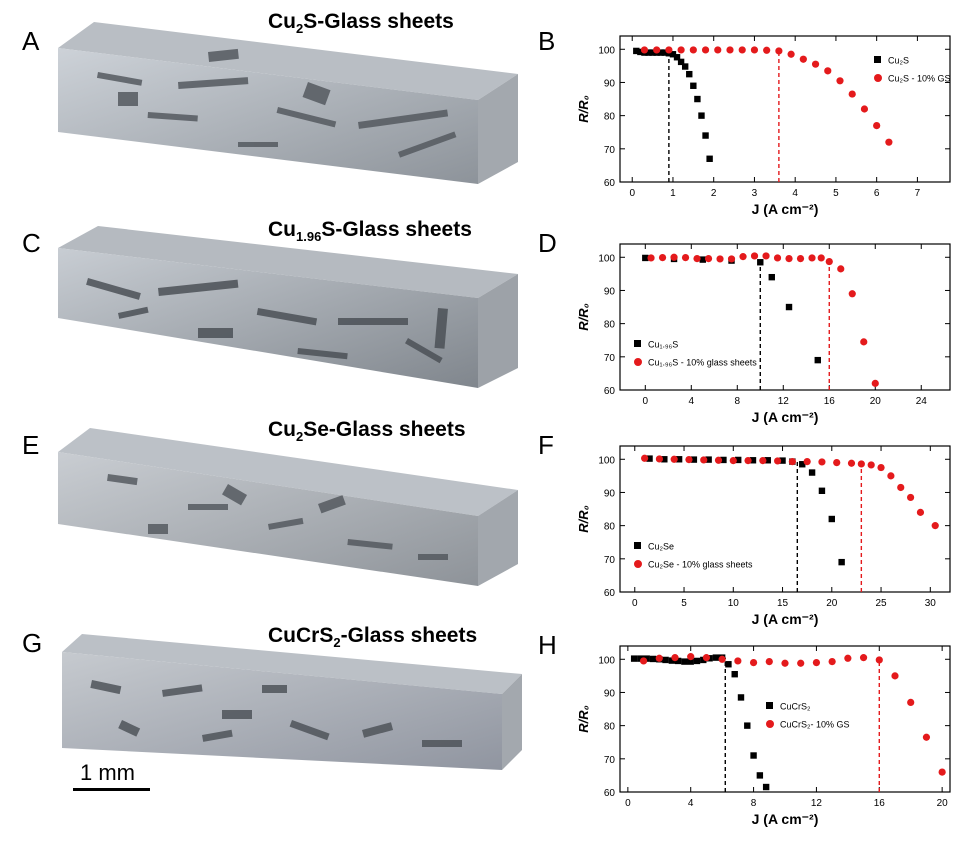 The image size is (967, 844). I want to click on panel-letter-f: F, so click(546, 445).